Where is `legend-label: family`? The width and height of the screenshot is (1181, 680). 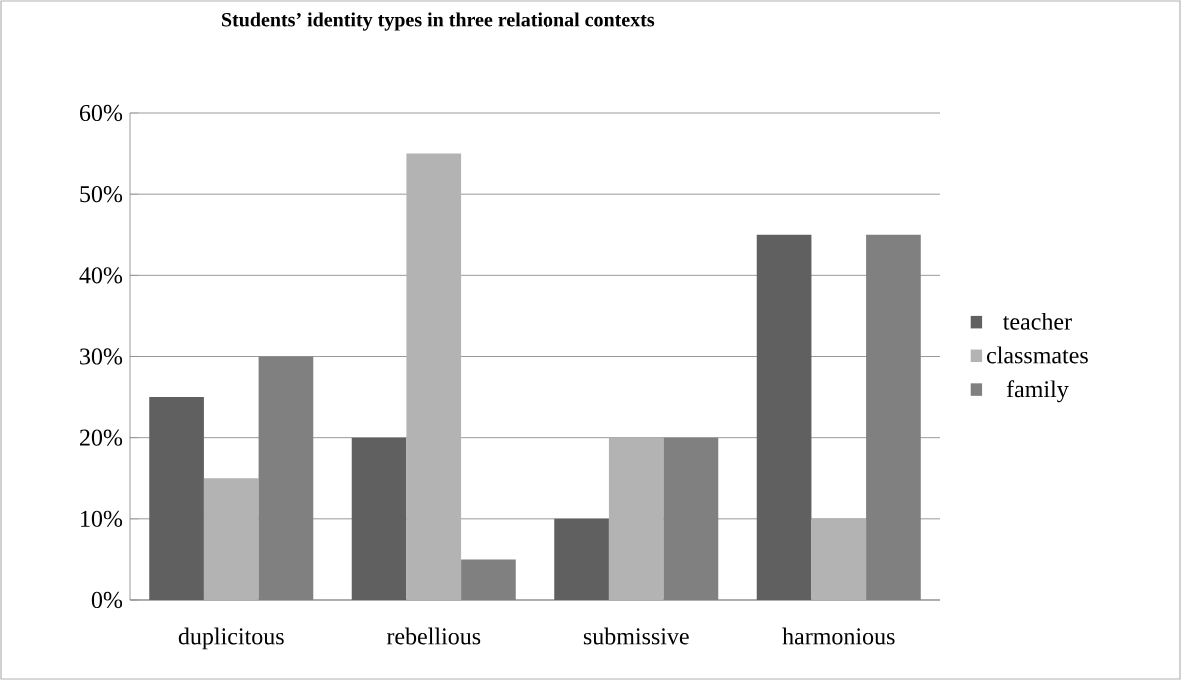
legend-label: family is located at coordinates (1037, 391).